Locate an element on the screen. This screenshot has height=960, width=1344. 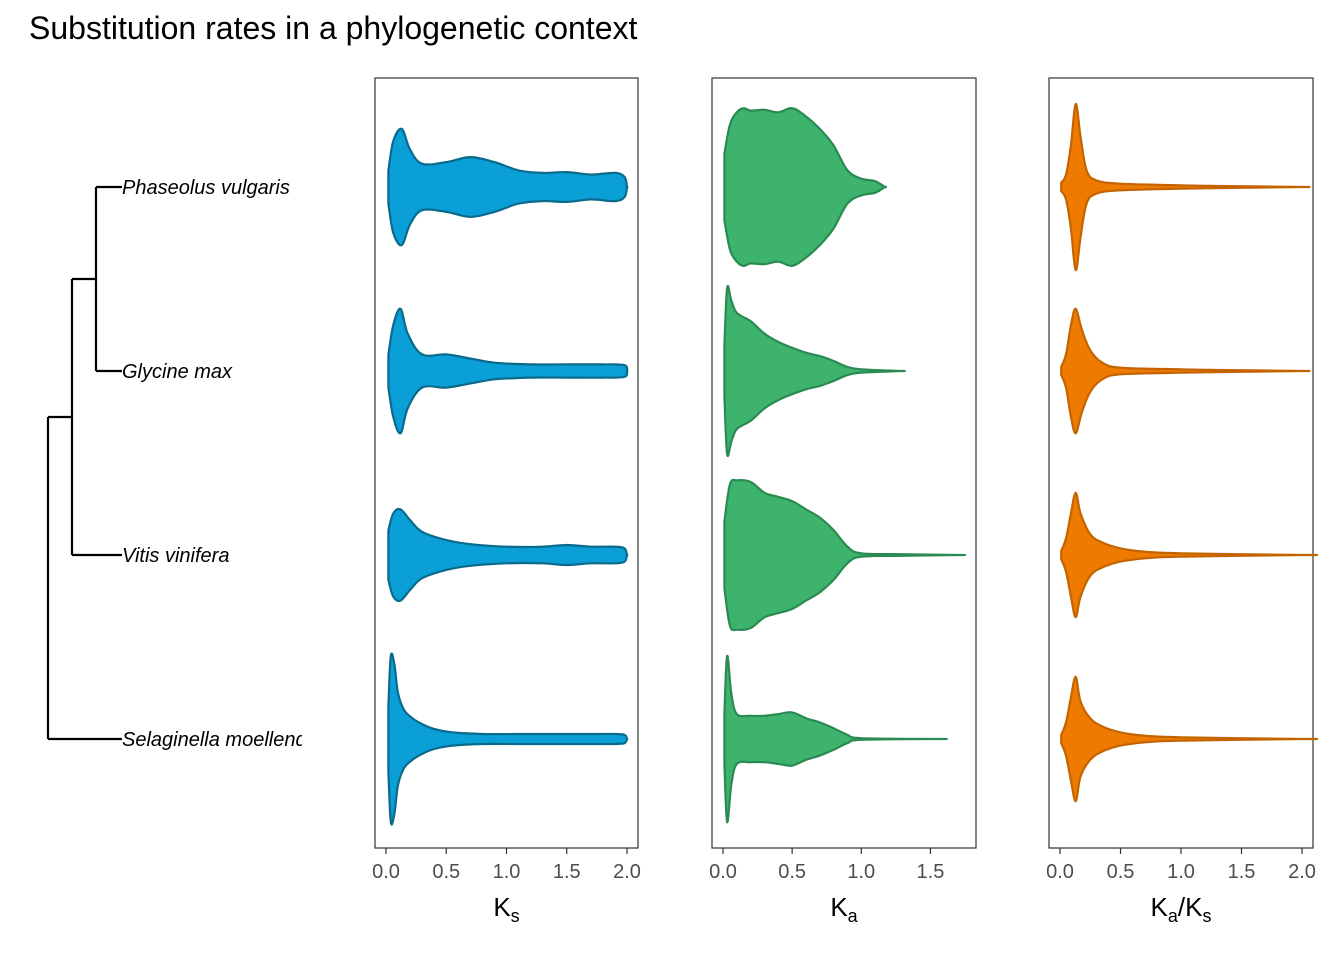
x-axis-label: Ka/Ks is located at coordinates (1181, 909).